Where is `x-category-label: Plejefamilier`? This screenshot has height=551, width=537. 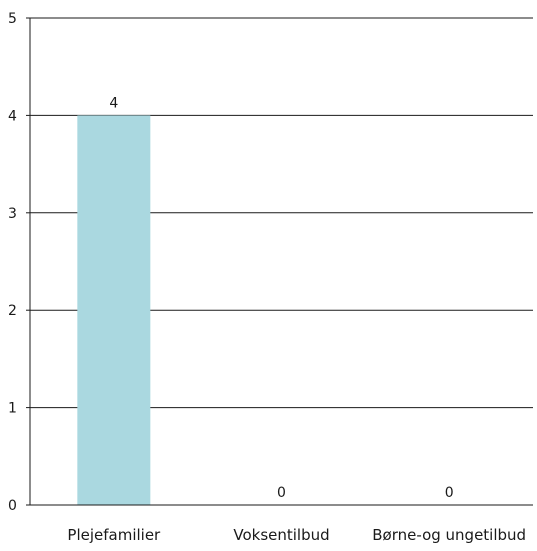 x-category-label: Plejefamilier is located at coordinates (114, 535).